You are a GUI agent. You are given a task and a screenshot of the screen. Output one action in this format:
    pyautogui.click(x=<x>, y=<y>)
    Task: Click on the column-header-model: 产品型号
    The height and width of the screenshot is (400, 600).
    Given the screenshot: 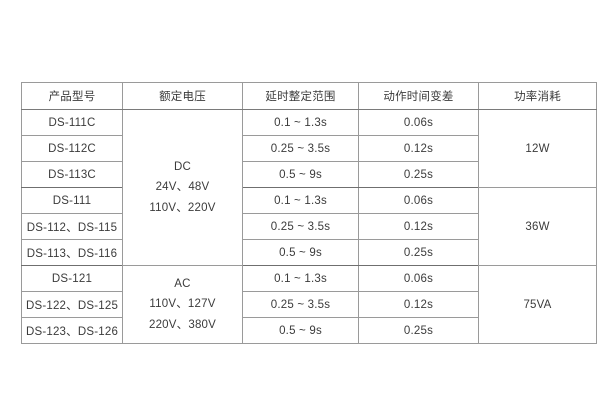 What is the action you would take?
    pyautogui.click(x=72, y=96)
    